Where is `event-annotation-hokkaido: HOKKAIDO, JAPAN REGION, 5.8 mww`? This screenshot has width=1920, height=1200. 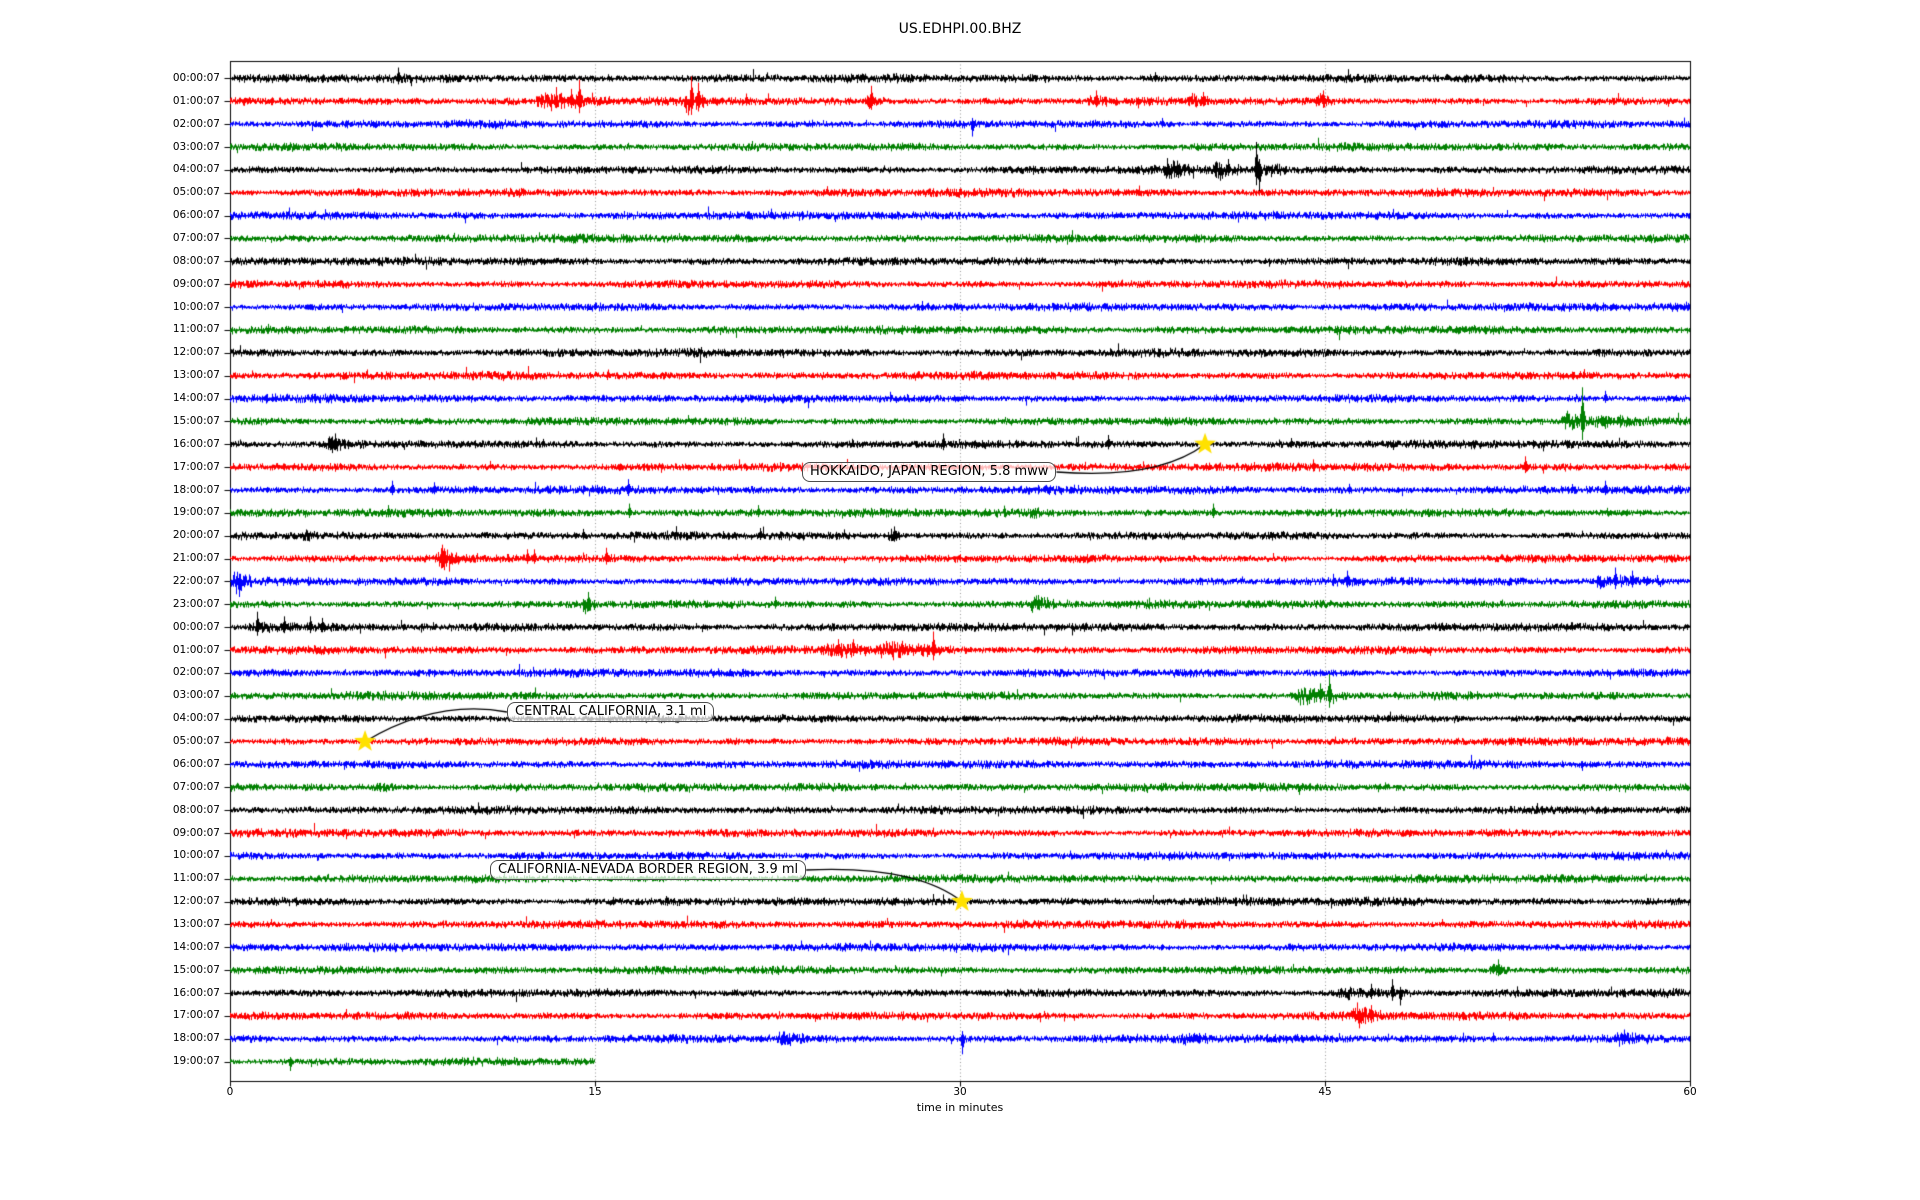 event-annotation-hokkaido: HOKKAIDO, JAPAN REGION, 5.8 mww is located at coordinates (929, 472).